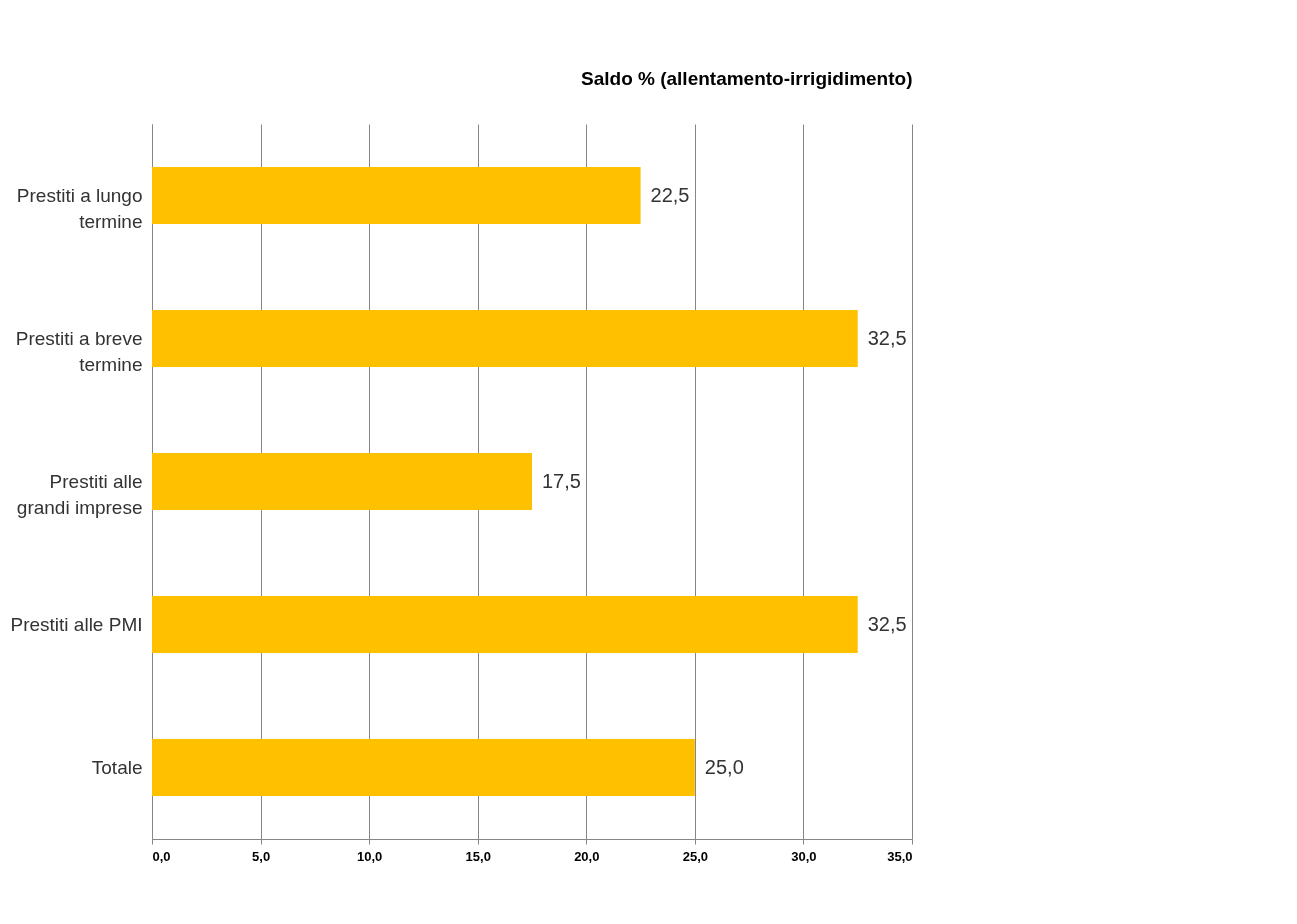  Describe the element at coordinates (117, 767) in the screenshot. I see `y-tick-label: Totale` at that location.